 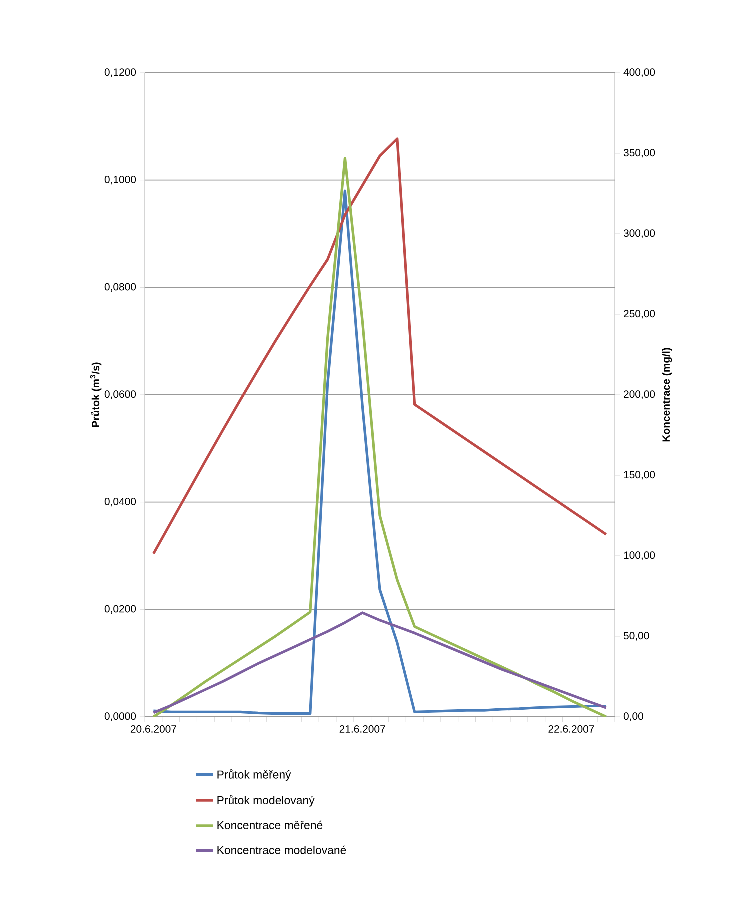 What do you see at coordinates (120, 73) in the screenshot?
I see `y-tick-label: 0,1200` at bounding box center [120, 73].